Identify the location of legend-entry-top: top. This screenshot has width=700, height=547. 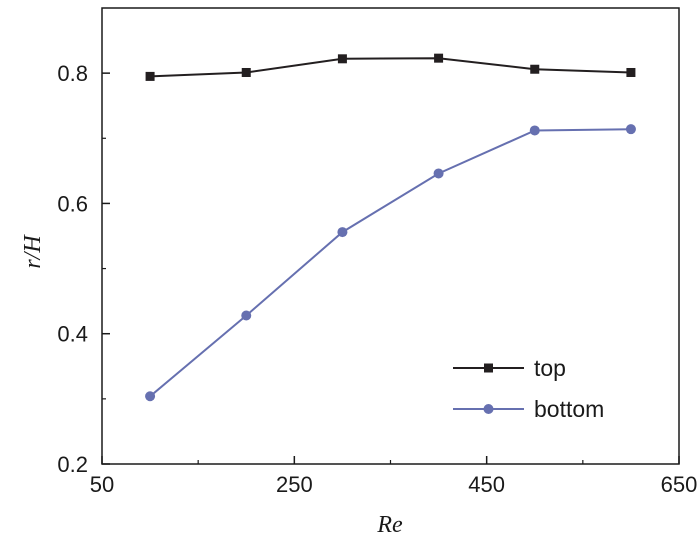
(509, 368).